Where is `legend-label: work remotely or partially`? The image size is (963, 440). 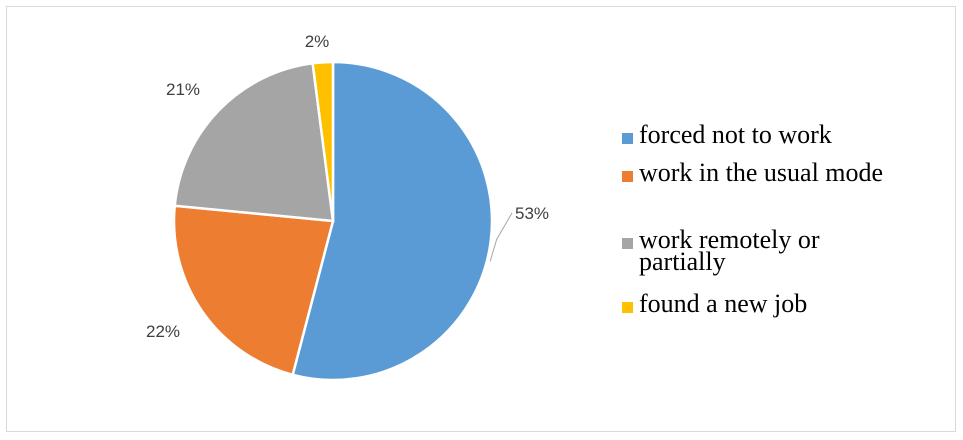
legend-label: work remotely or partially is located at coordinates (729, 250).